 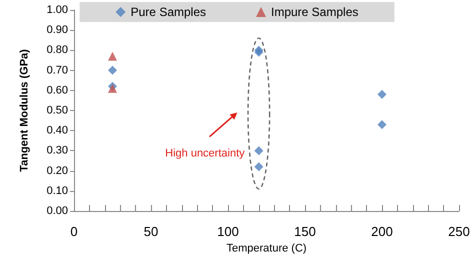 I want to click on y-tick-label: 0.50, so click(x=57, y=110).